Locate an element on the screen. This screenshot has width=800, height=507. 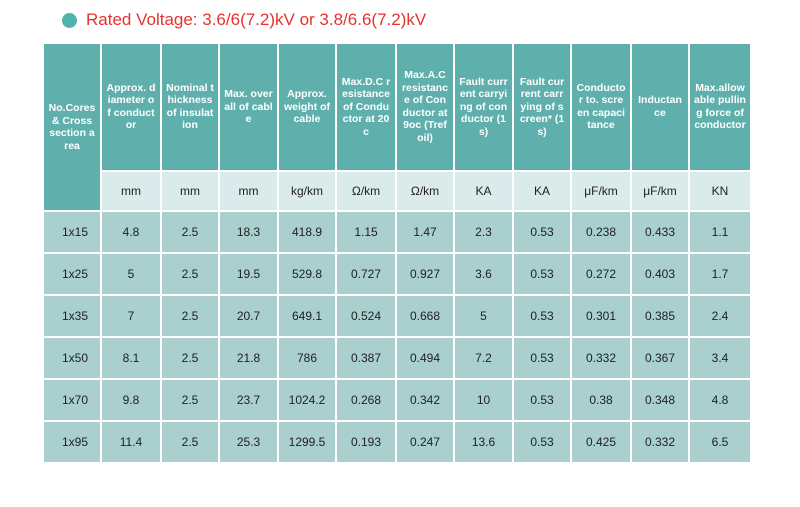
table-cell: 7.2 is located at coordinates (484, 359).